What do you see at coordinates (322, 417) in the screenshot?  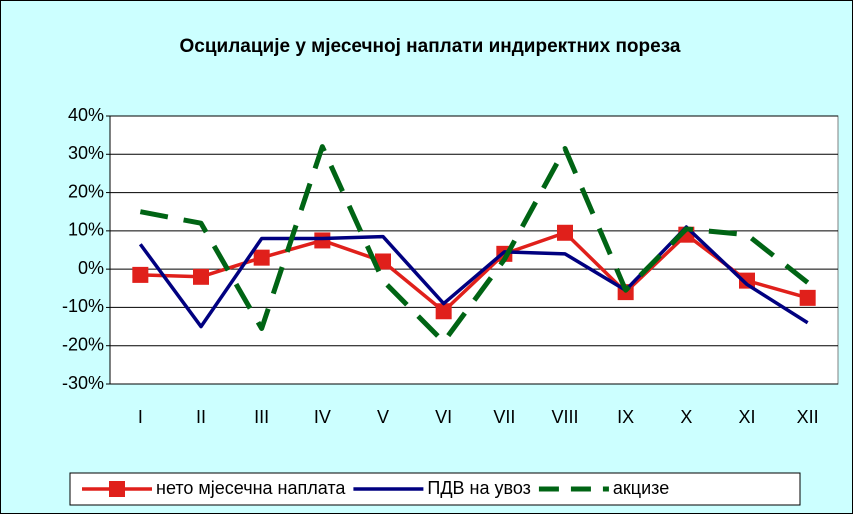 I see `x-tick-label: IV` at bounding box center [322, 417].